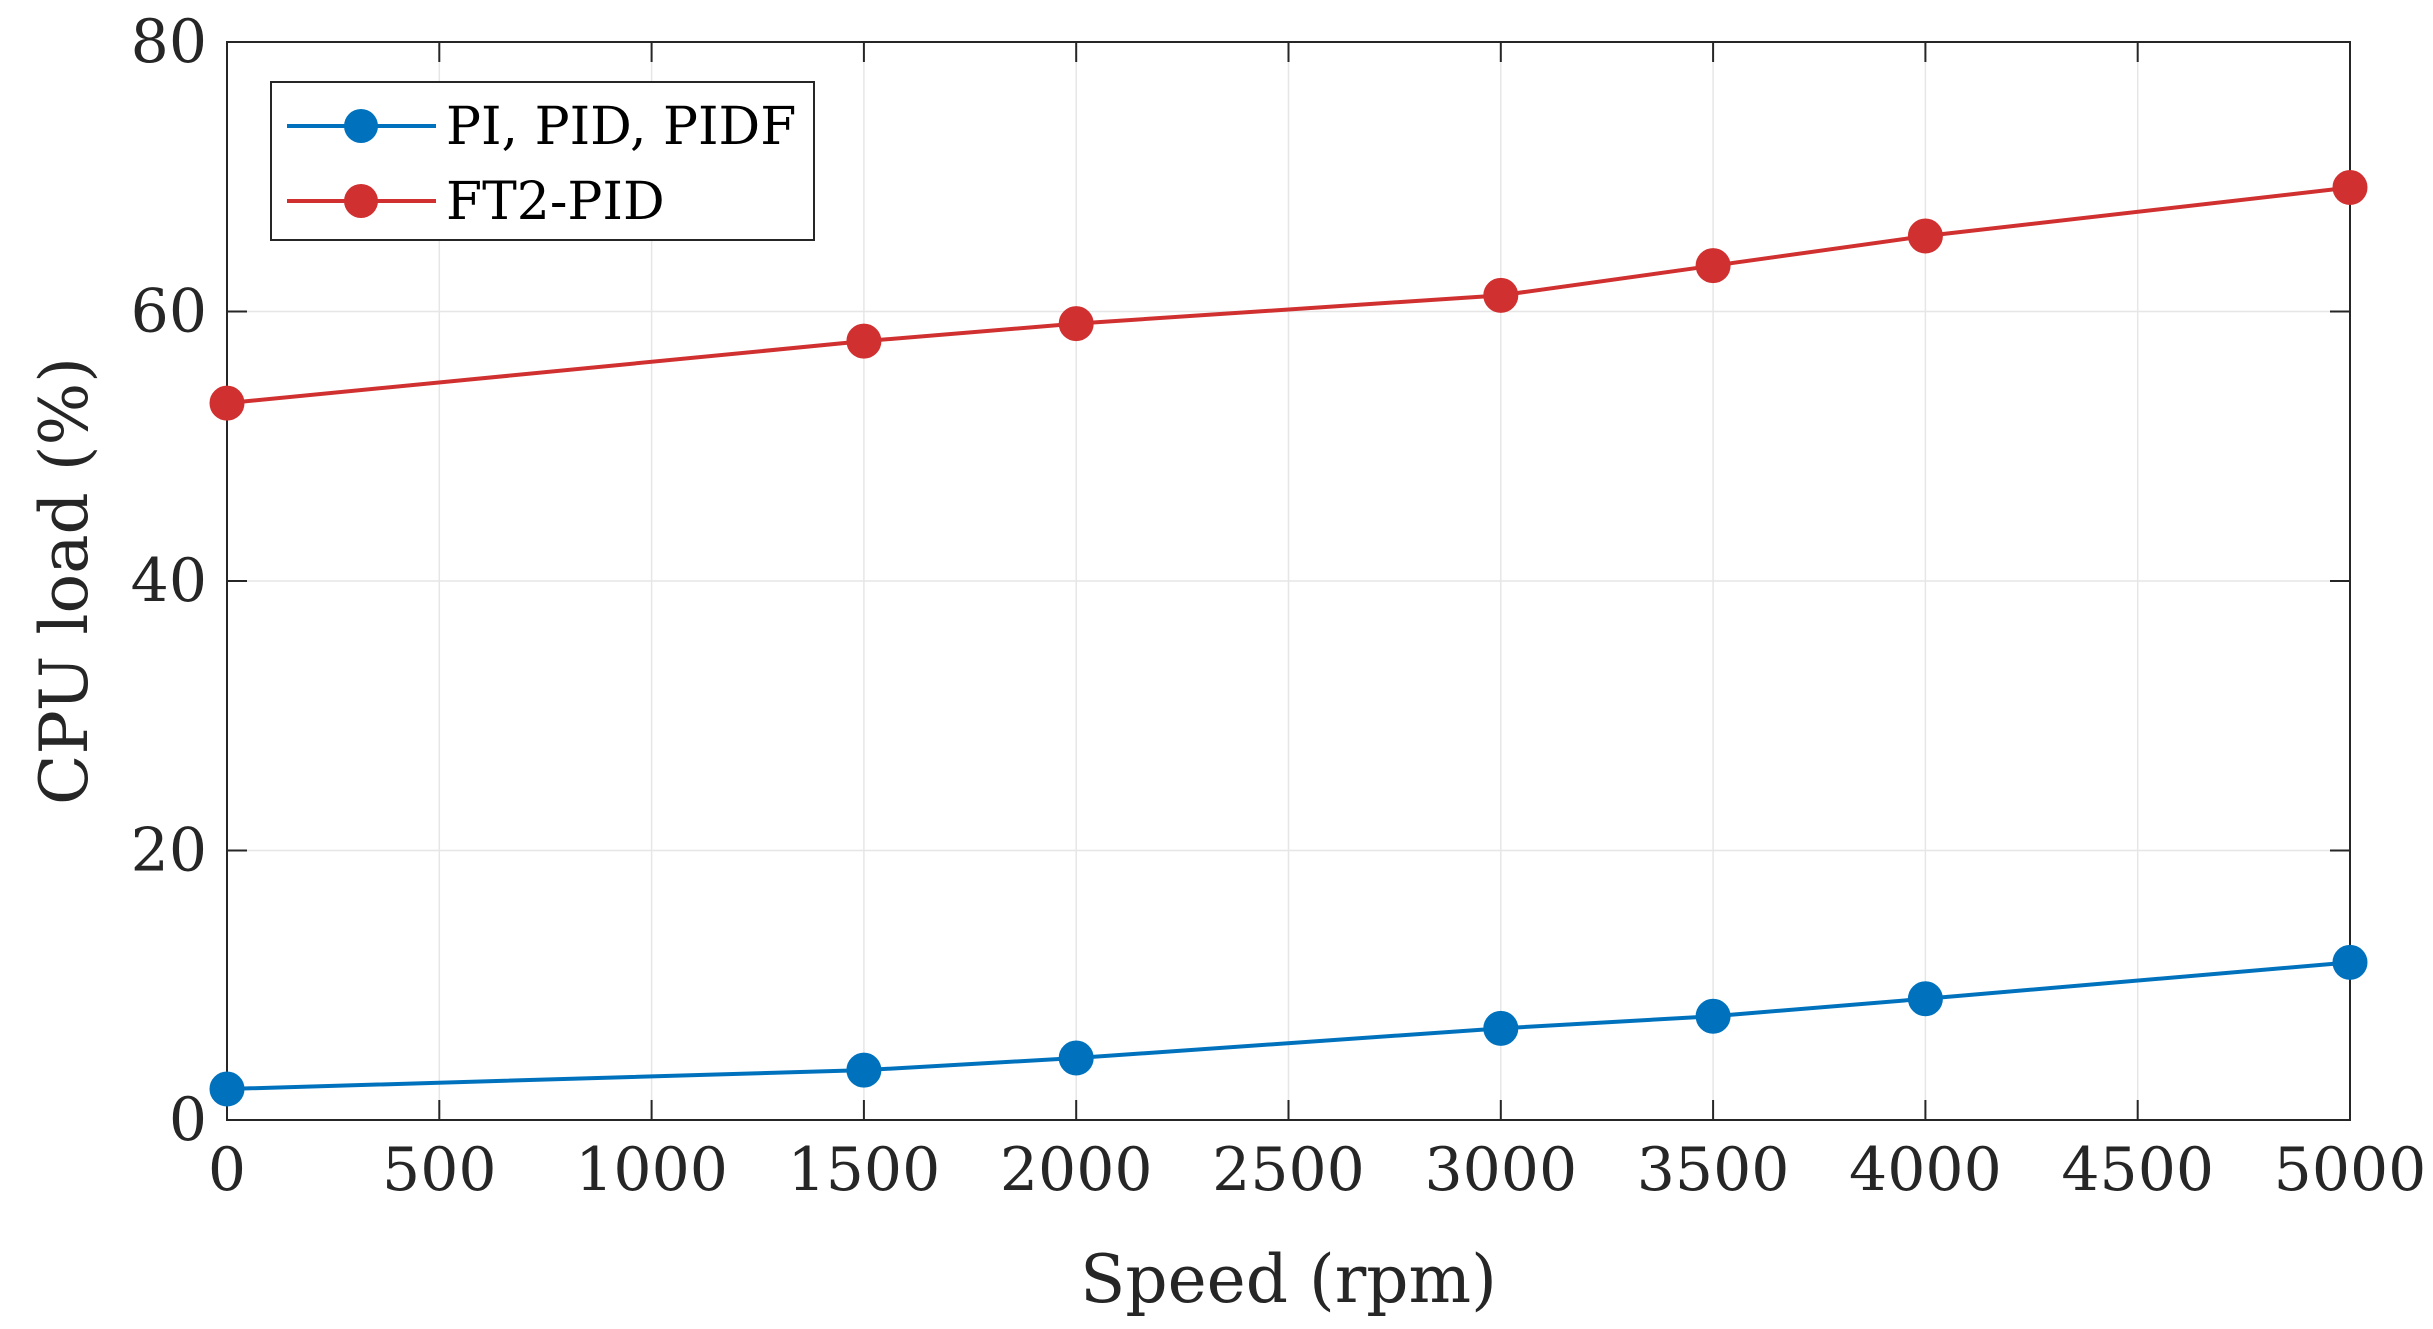 This screenshot has height=1329, width=2433. What do you see at coordinates (2137, 1170) in the screenshot?
I see `x-tick-label: 4500` at bounding box center [2137, 1170].